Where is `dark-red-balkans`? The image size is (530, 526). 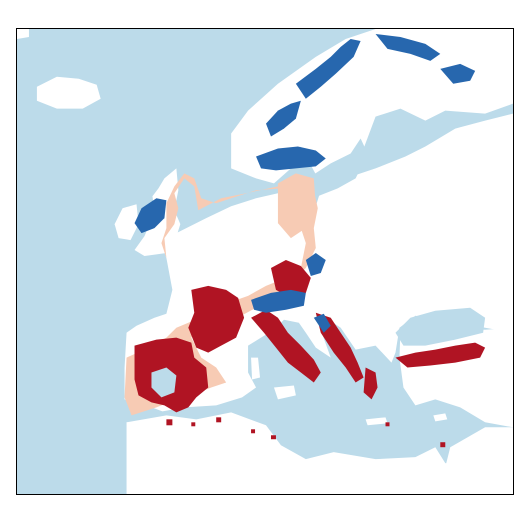
dark-red-balkans is located at coordinates (339, 347).